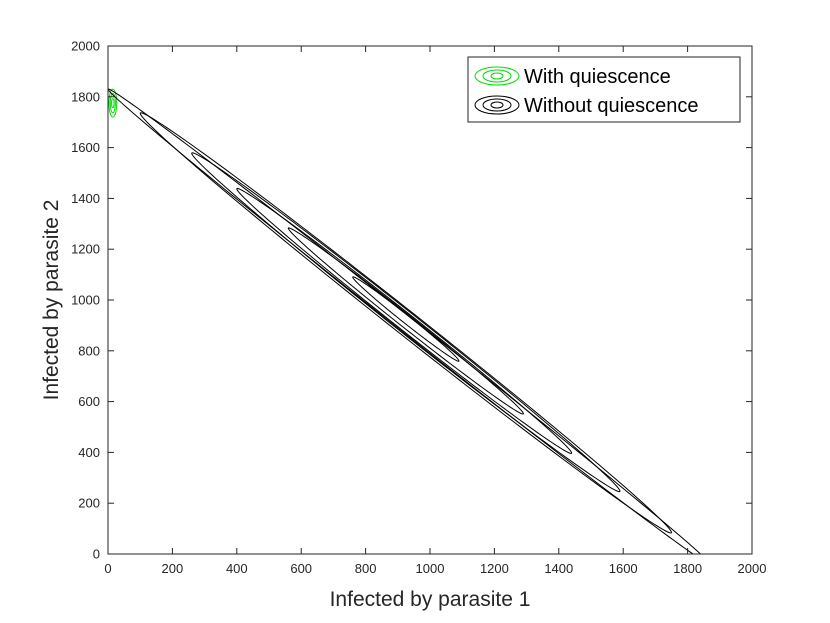 The width and height of the screenshot is (830, 623). I want to click on y-tick-label: 1400, so click(85, 198).